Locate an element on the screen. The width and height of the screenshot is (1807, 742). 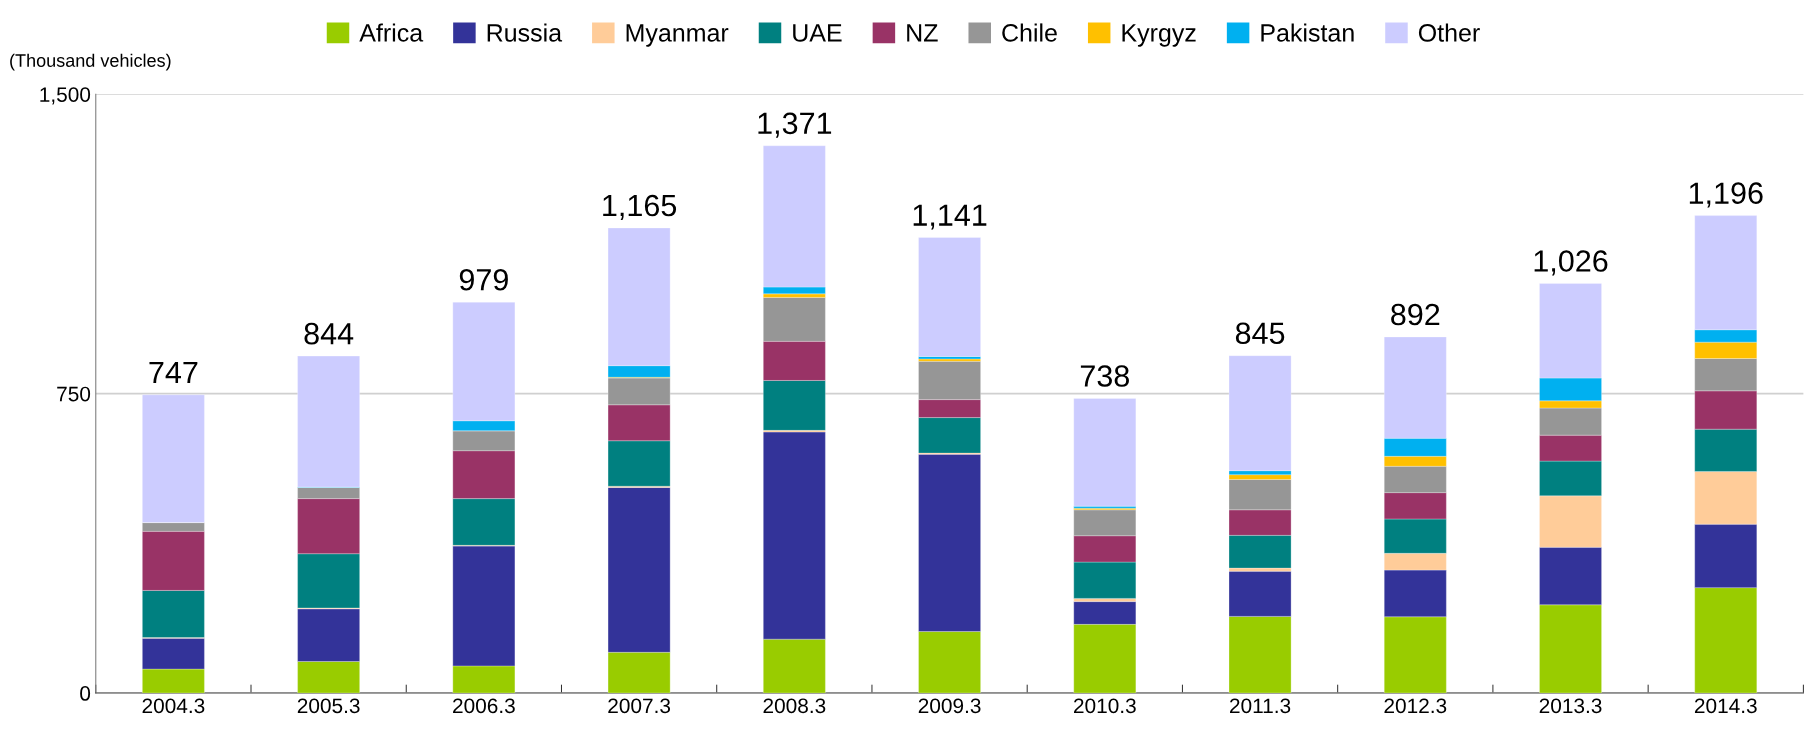
total-label: 747 is located at coordinates (173, 372).